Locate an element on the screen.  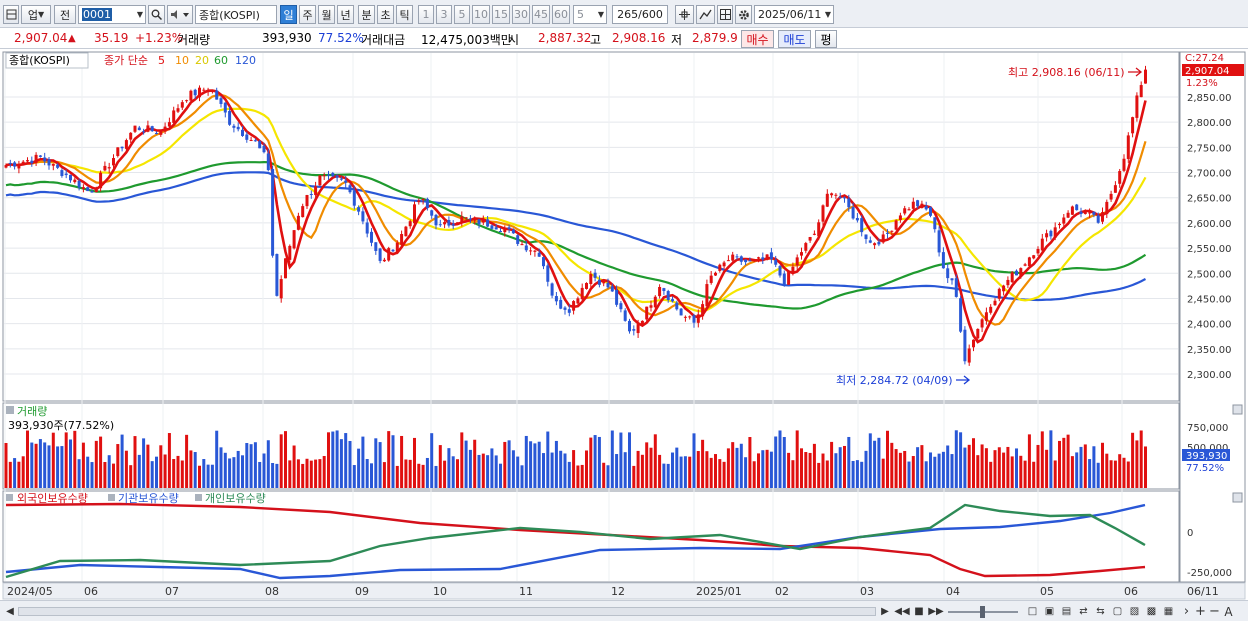
period-day: 일 is located at coordinates (288, 14).